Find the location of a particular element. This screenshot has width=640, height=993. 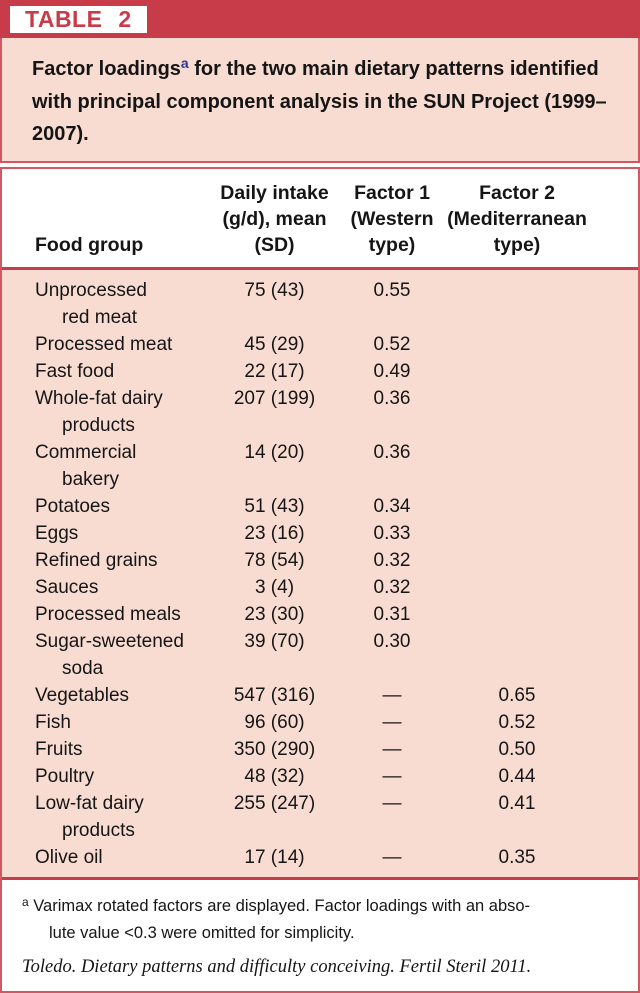

factor1-cell: 0.31 is located at coordinates (392, 614).